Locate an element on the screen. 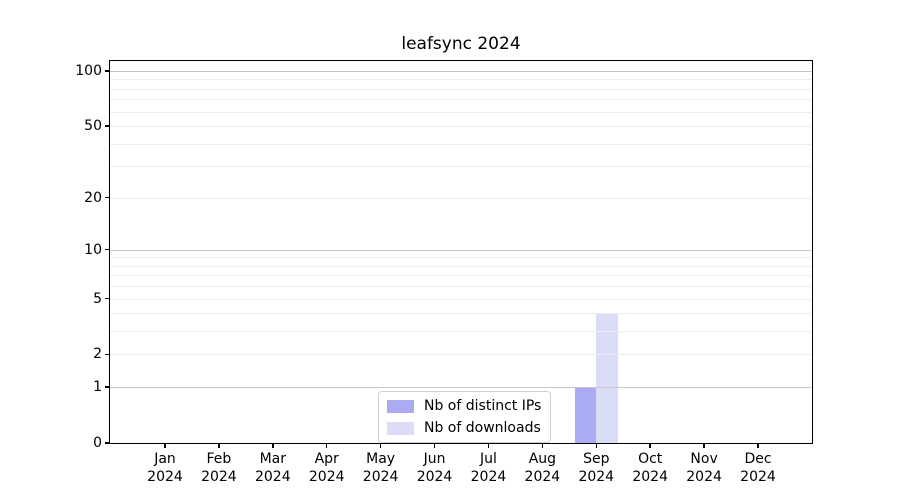 Image resolution: width=900 pixels, height=500 pixels. chart-title: leafsync 2024 is located at coordinates (461, 44).